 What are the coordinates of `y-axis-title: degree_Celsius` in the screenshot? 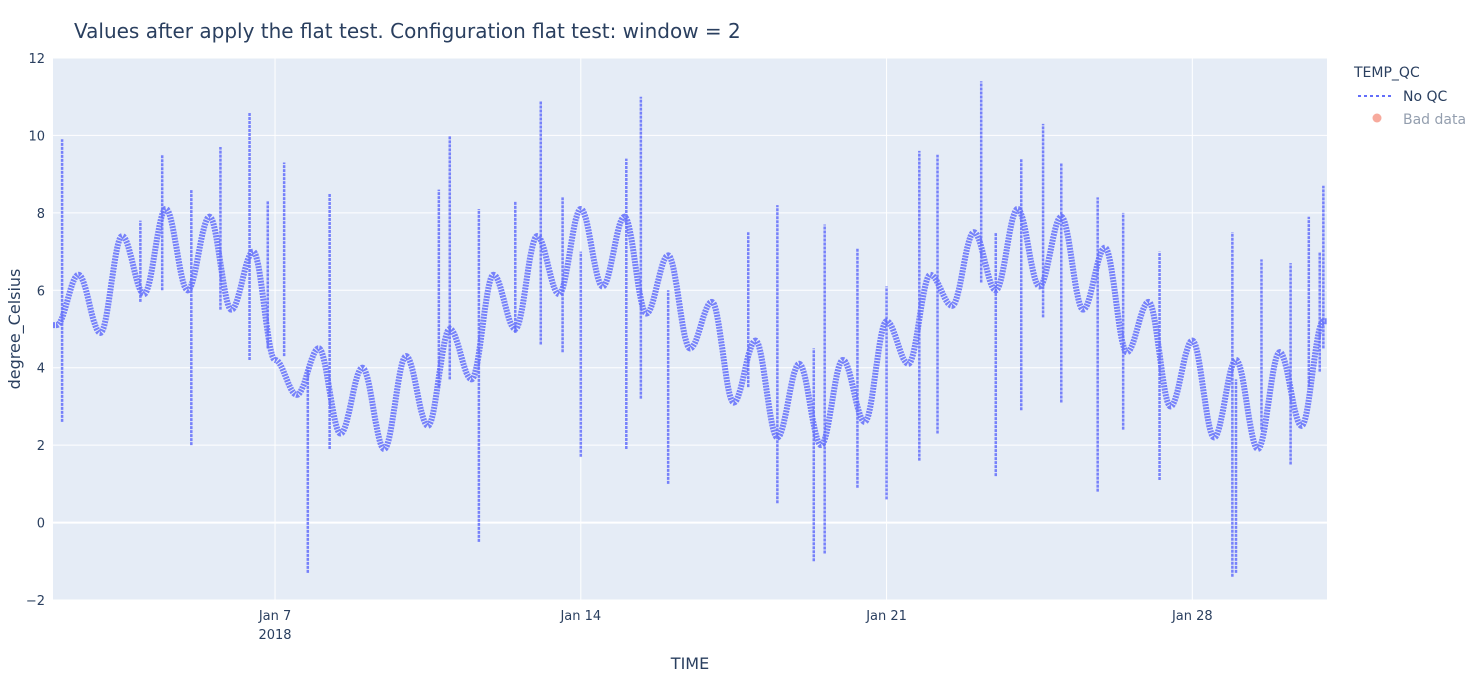 It's located at (15, 329).